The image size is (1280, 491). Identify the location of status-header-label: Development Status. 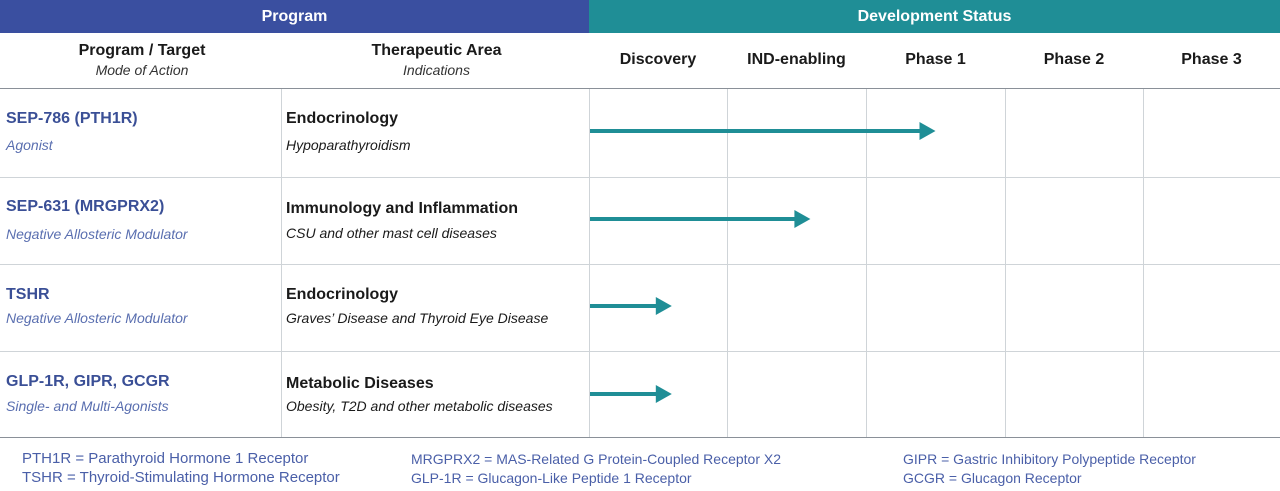
(934, 16).